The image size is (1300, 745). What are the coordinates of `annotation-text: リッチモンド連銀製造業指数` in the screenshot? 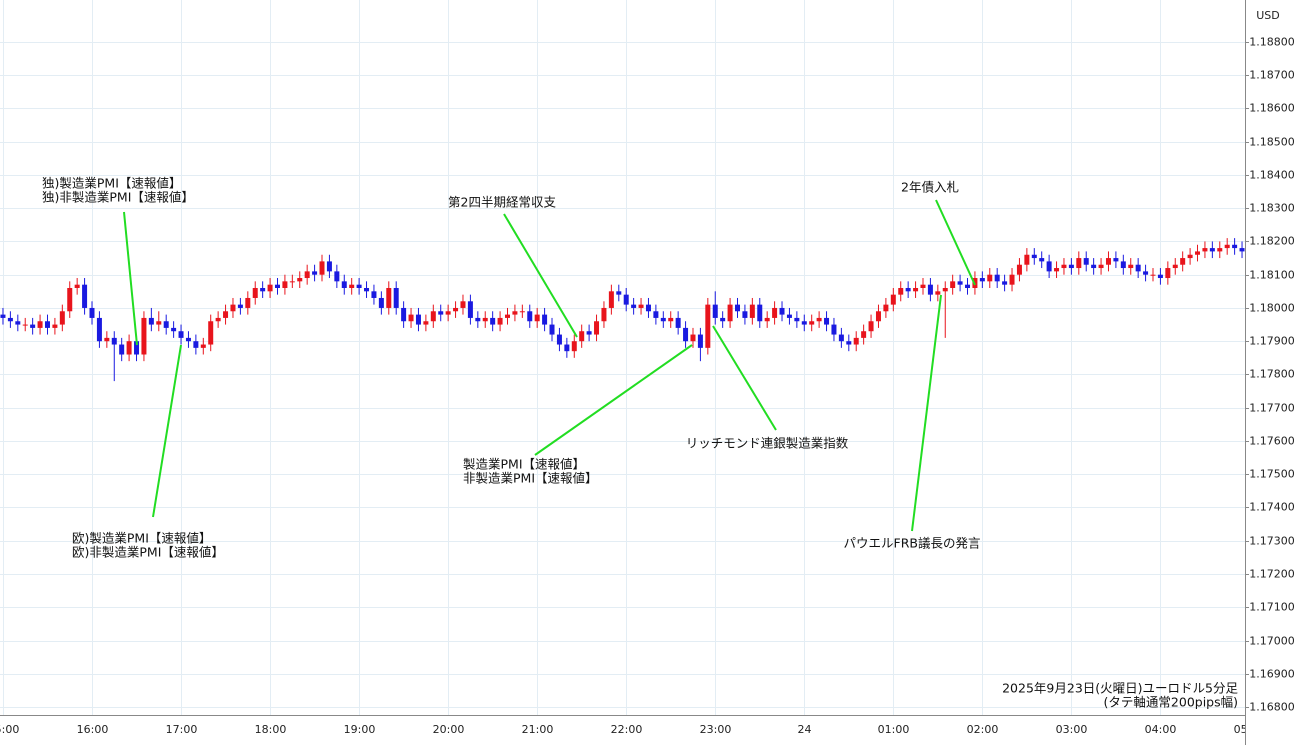 It's located at (767, 443).